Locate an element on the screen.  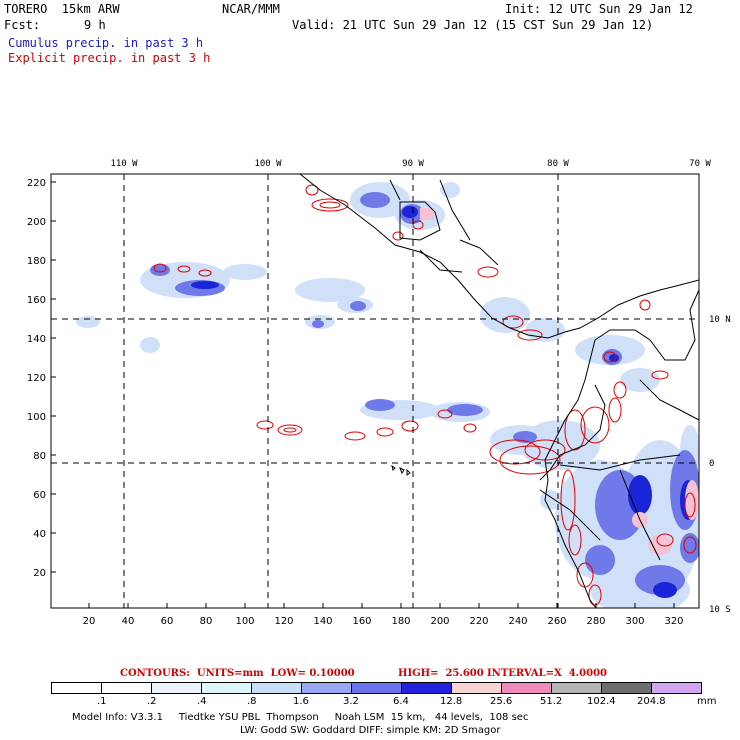
x-label: 260 is located at coordinates (556, 621).